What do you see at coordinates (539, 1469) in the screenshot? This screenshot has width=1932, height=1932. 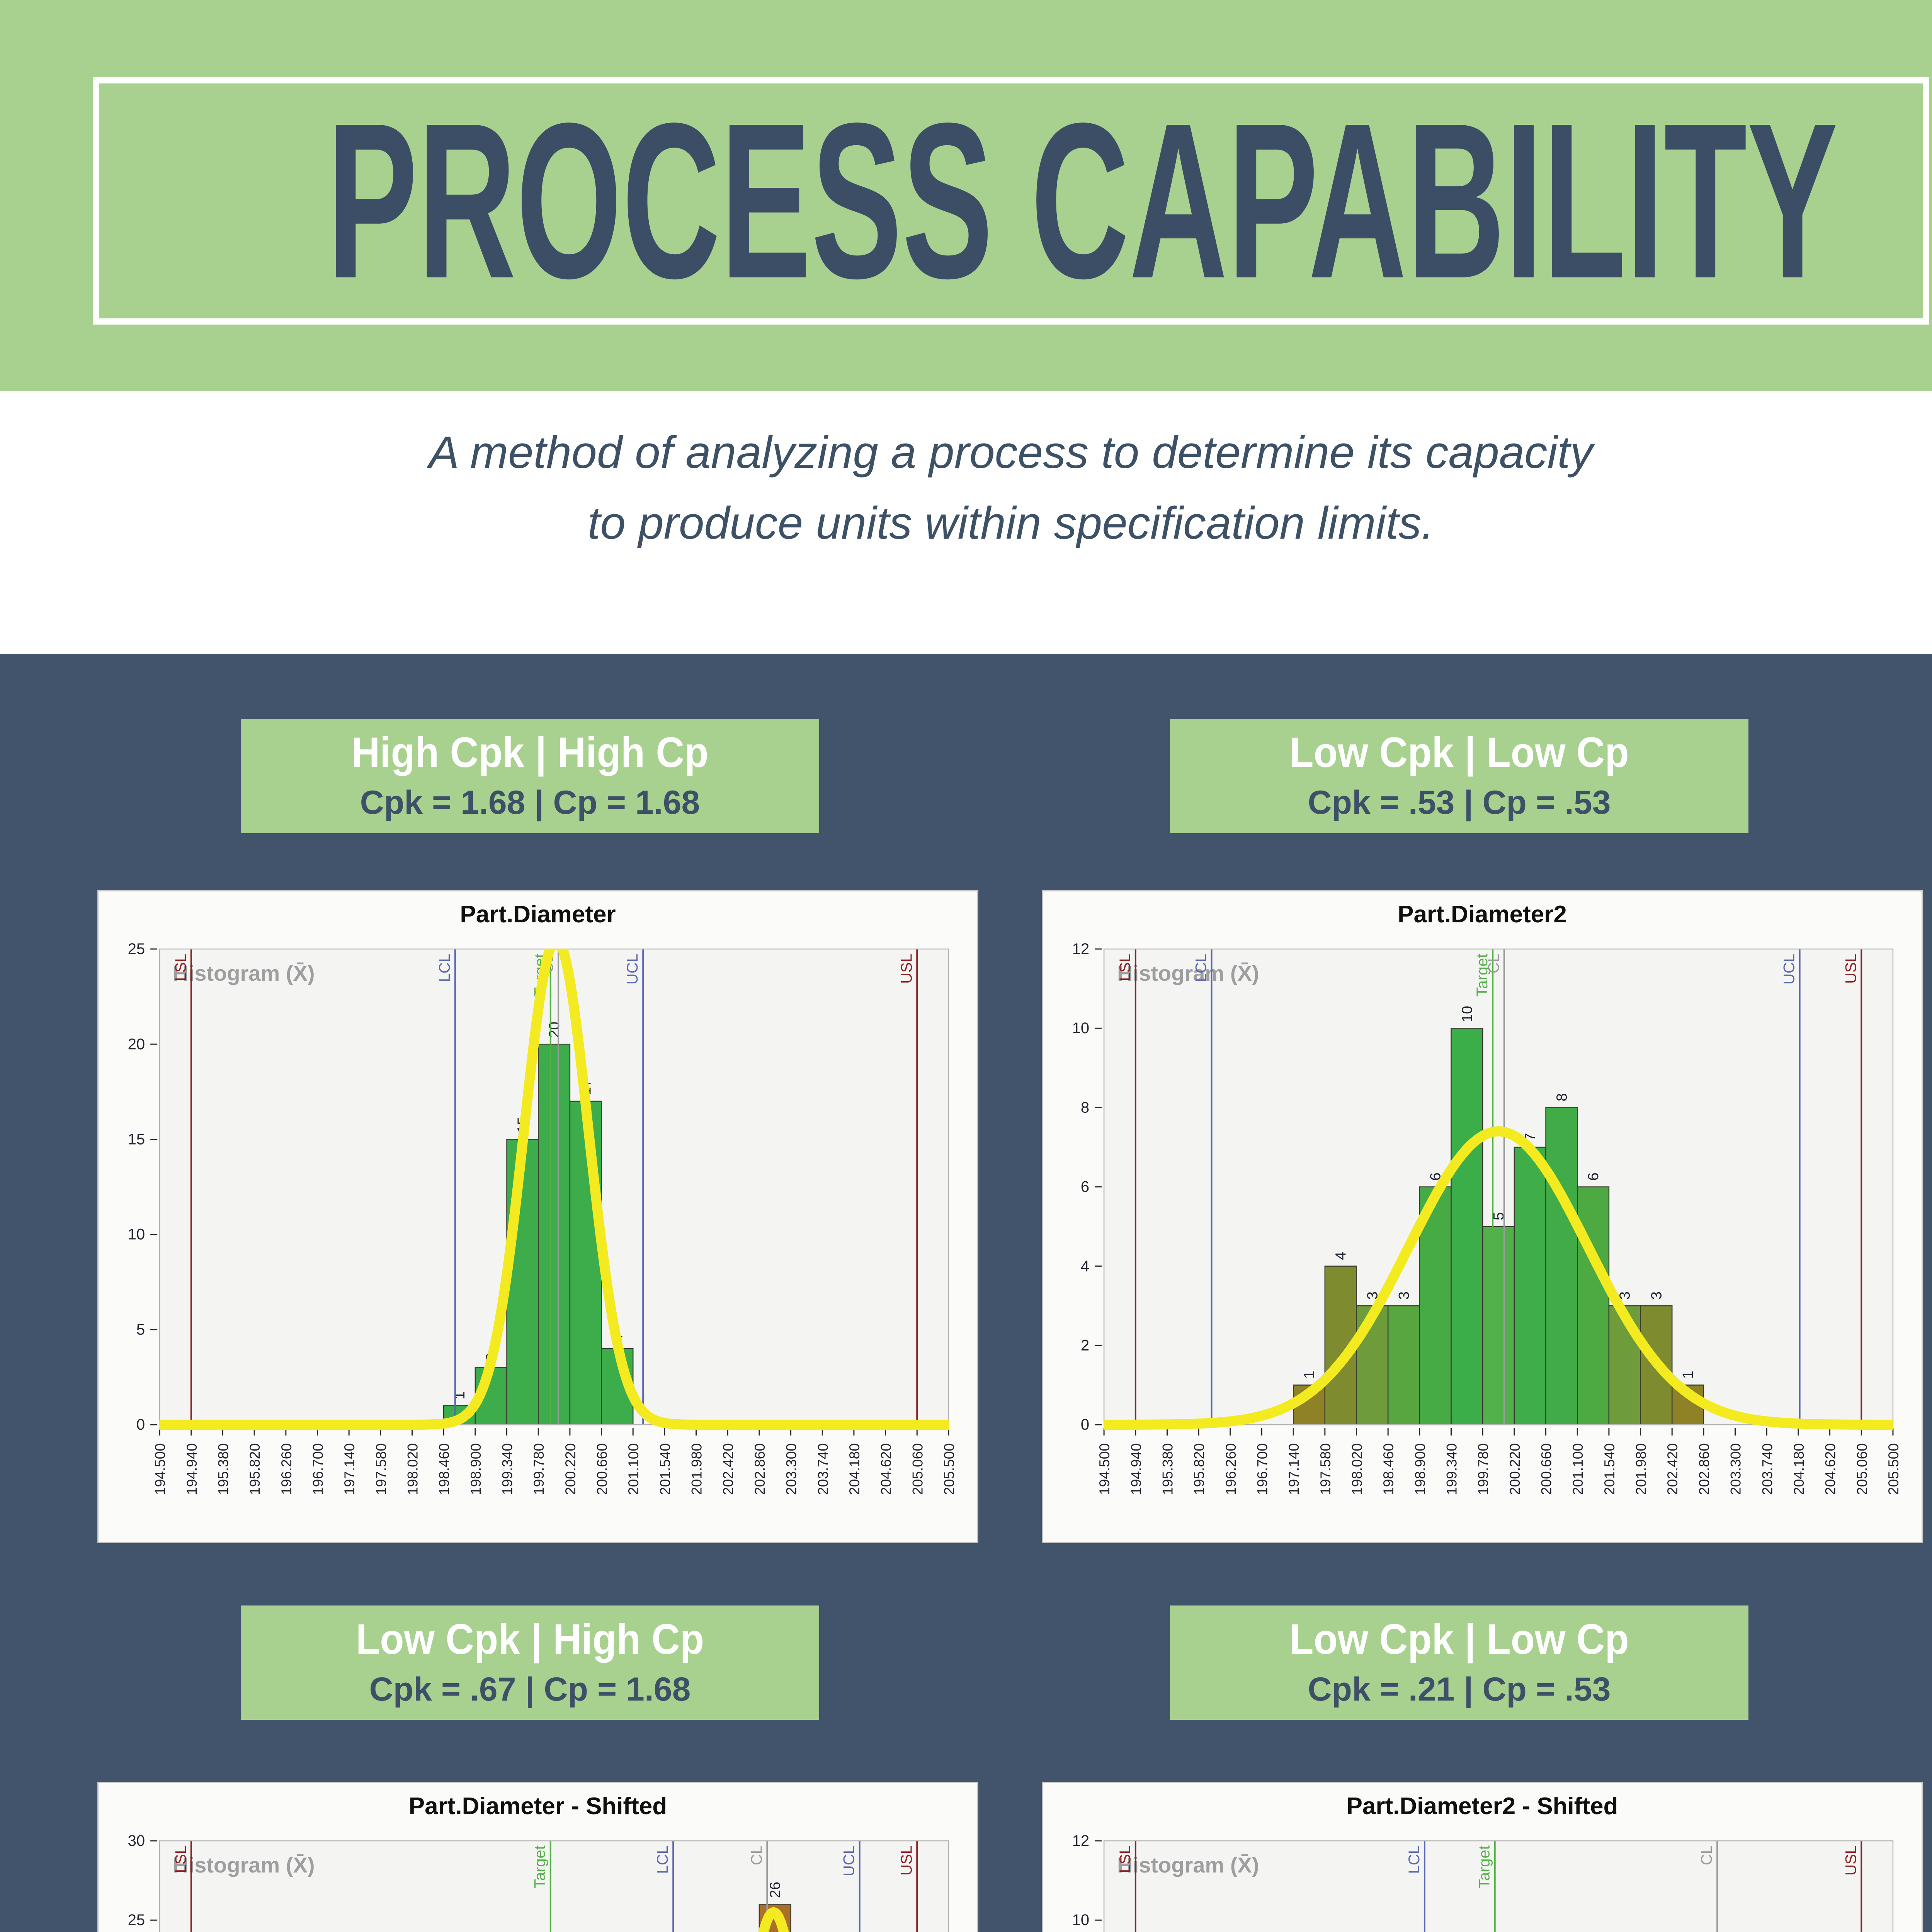 I see `svg-text: 199.780` at bounding box center [539, 1469].